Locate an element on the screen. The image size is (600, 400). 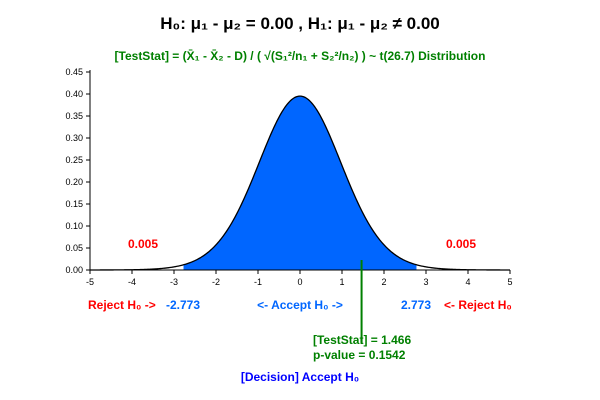
reject-left-label: Reject H₀ -> is located at coordinates (122, 305).